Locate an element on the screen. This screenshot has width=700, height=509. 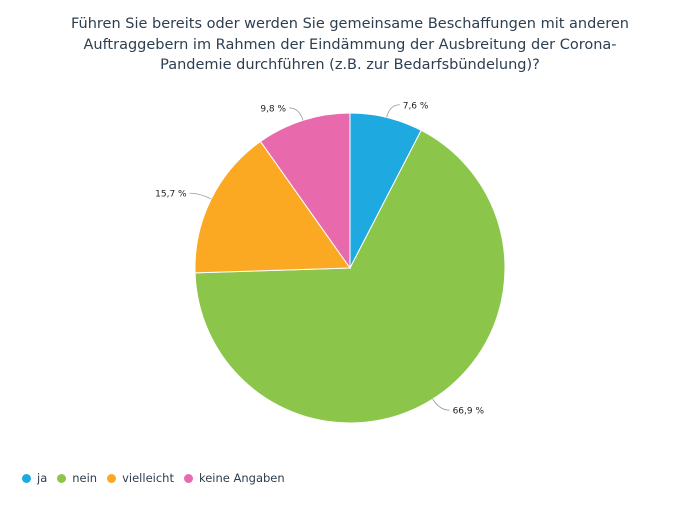
legend-marker-ja is located at coordinates (26, 478).